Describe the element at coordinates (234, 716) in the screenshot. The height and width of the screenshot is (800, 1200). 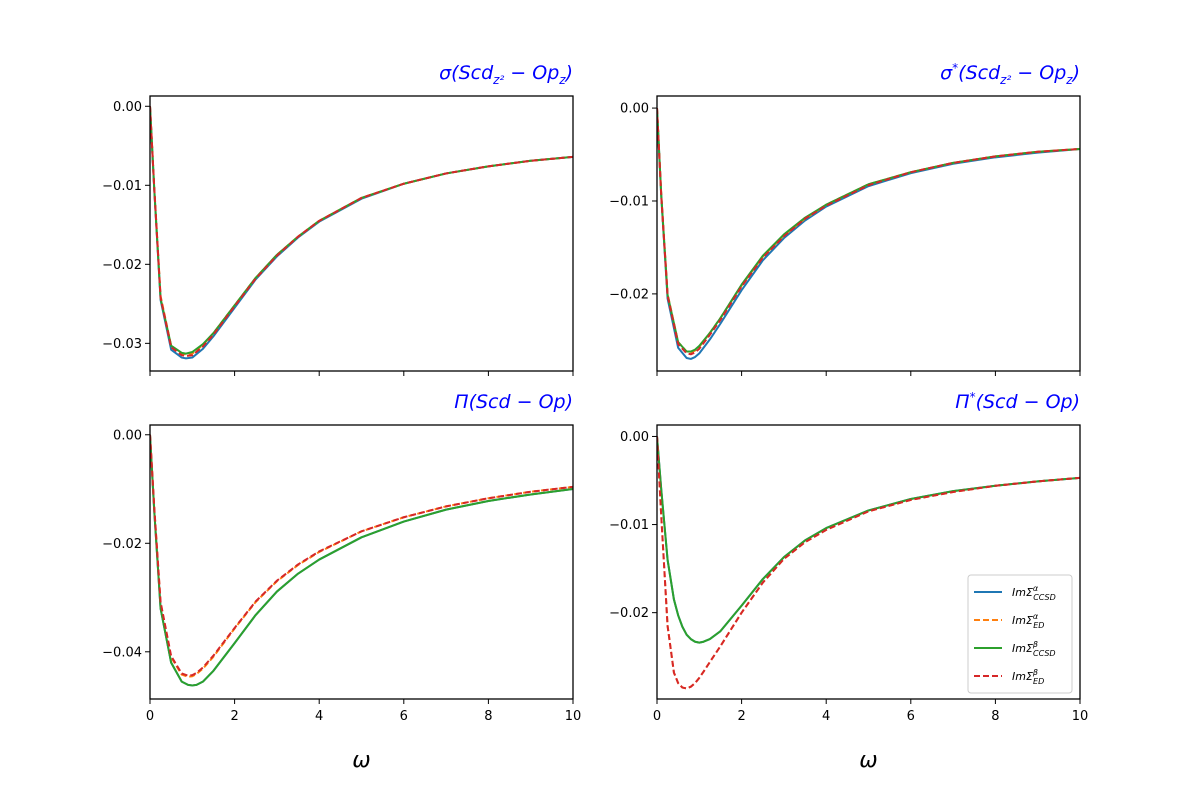
I see `panel-3-xtick-label: 2` at that location.